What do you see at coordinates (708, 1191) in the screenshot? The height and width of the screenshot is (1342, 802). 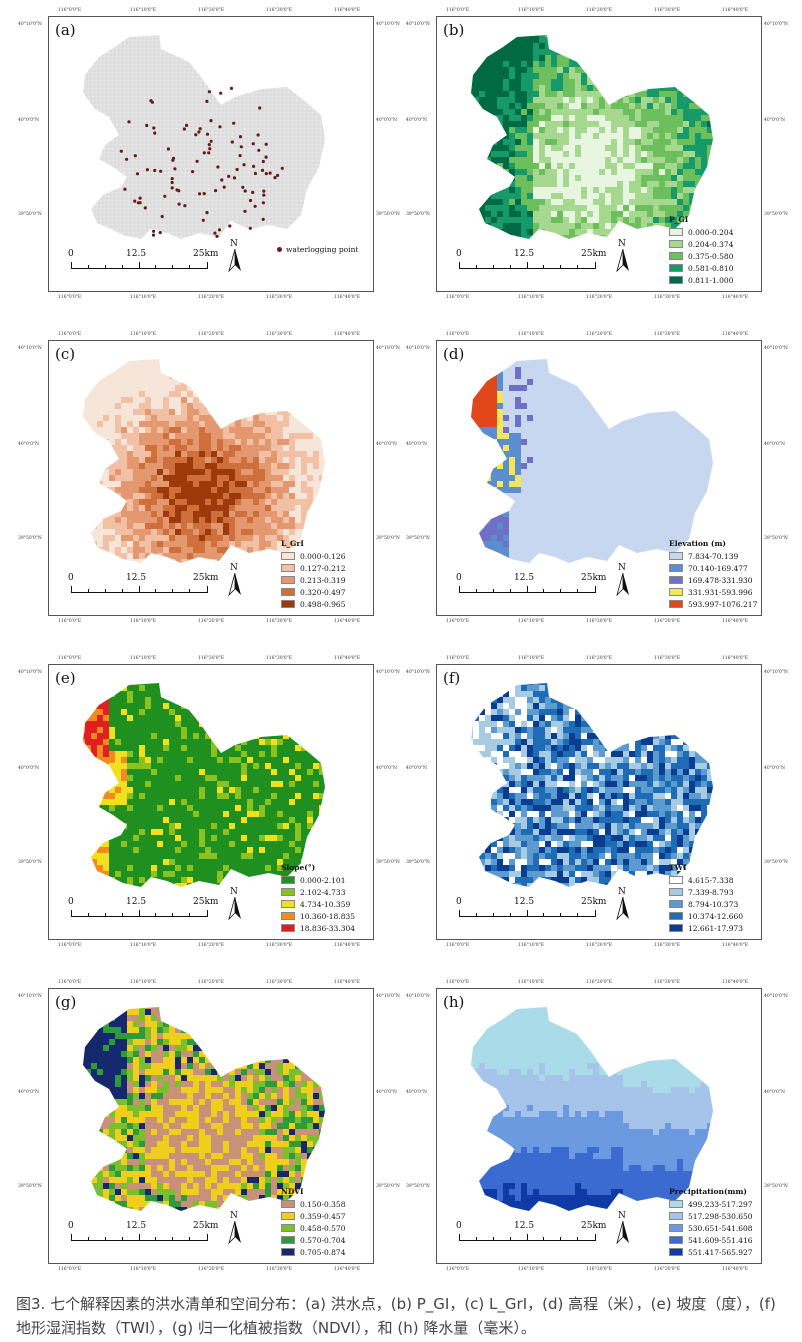 I see `legend-title: Precipitation(mm)` at bounding box center [708, 1191].